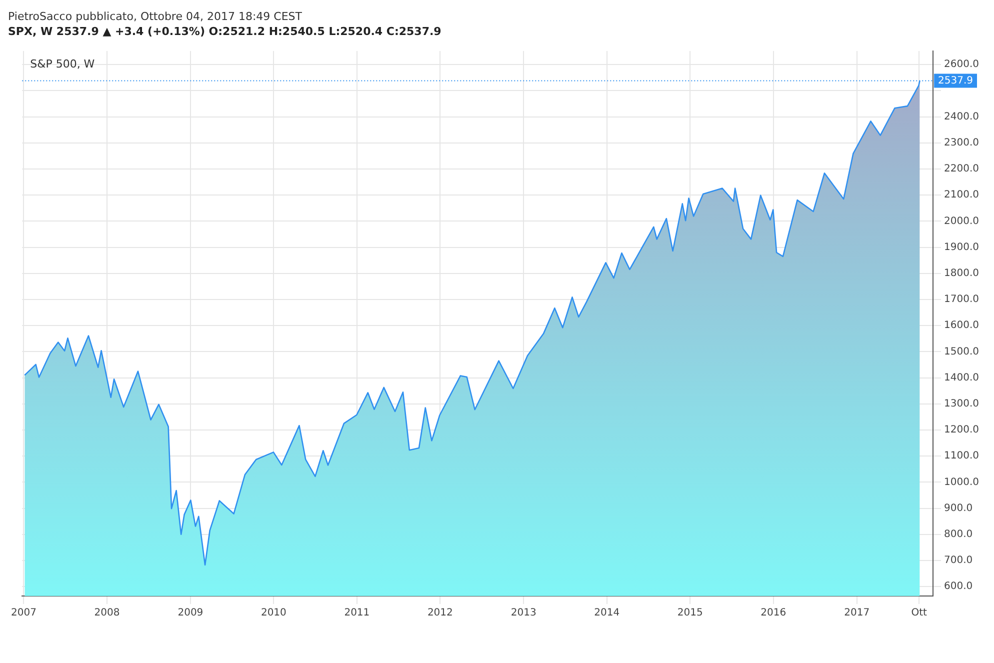 The height and width of the screenshot is (663, 994). What do you see at coordinates (857, 613) in the screenshot?
I see `x-tick-label: 2017` at bounding box center [857, 613].